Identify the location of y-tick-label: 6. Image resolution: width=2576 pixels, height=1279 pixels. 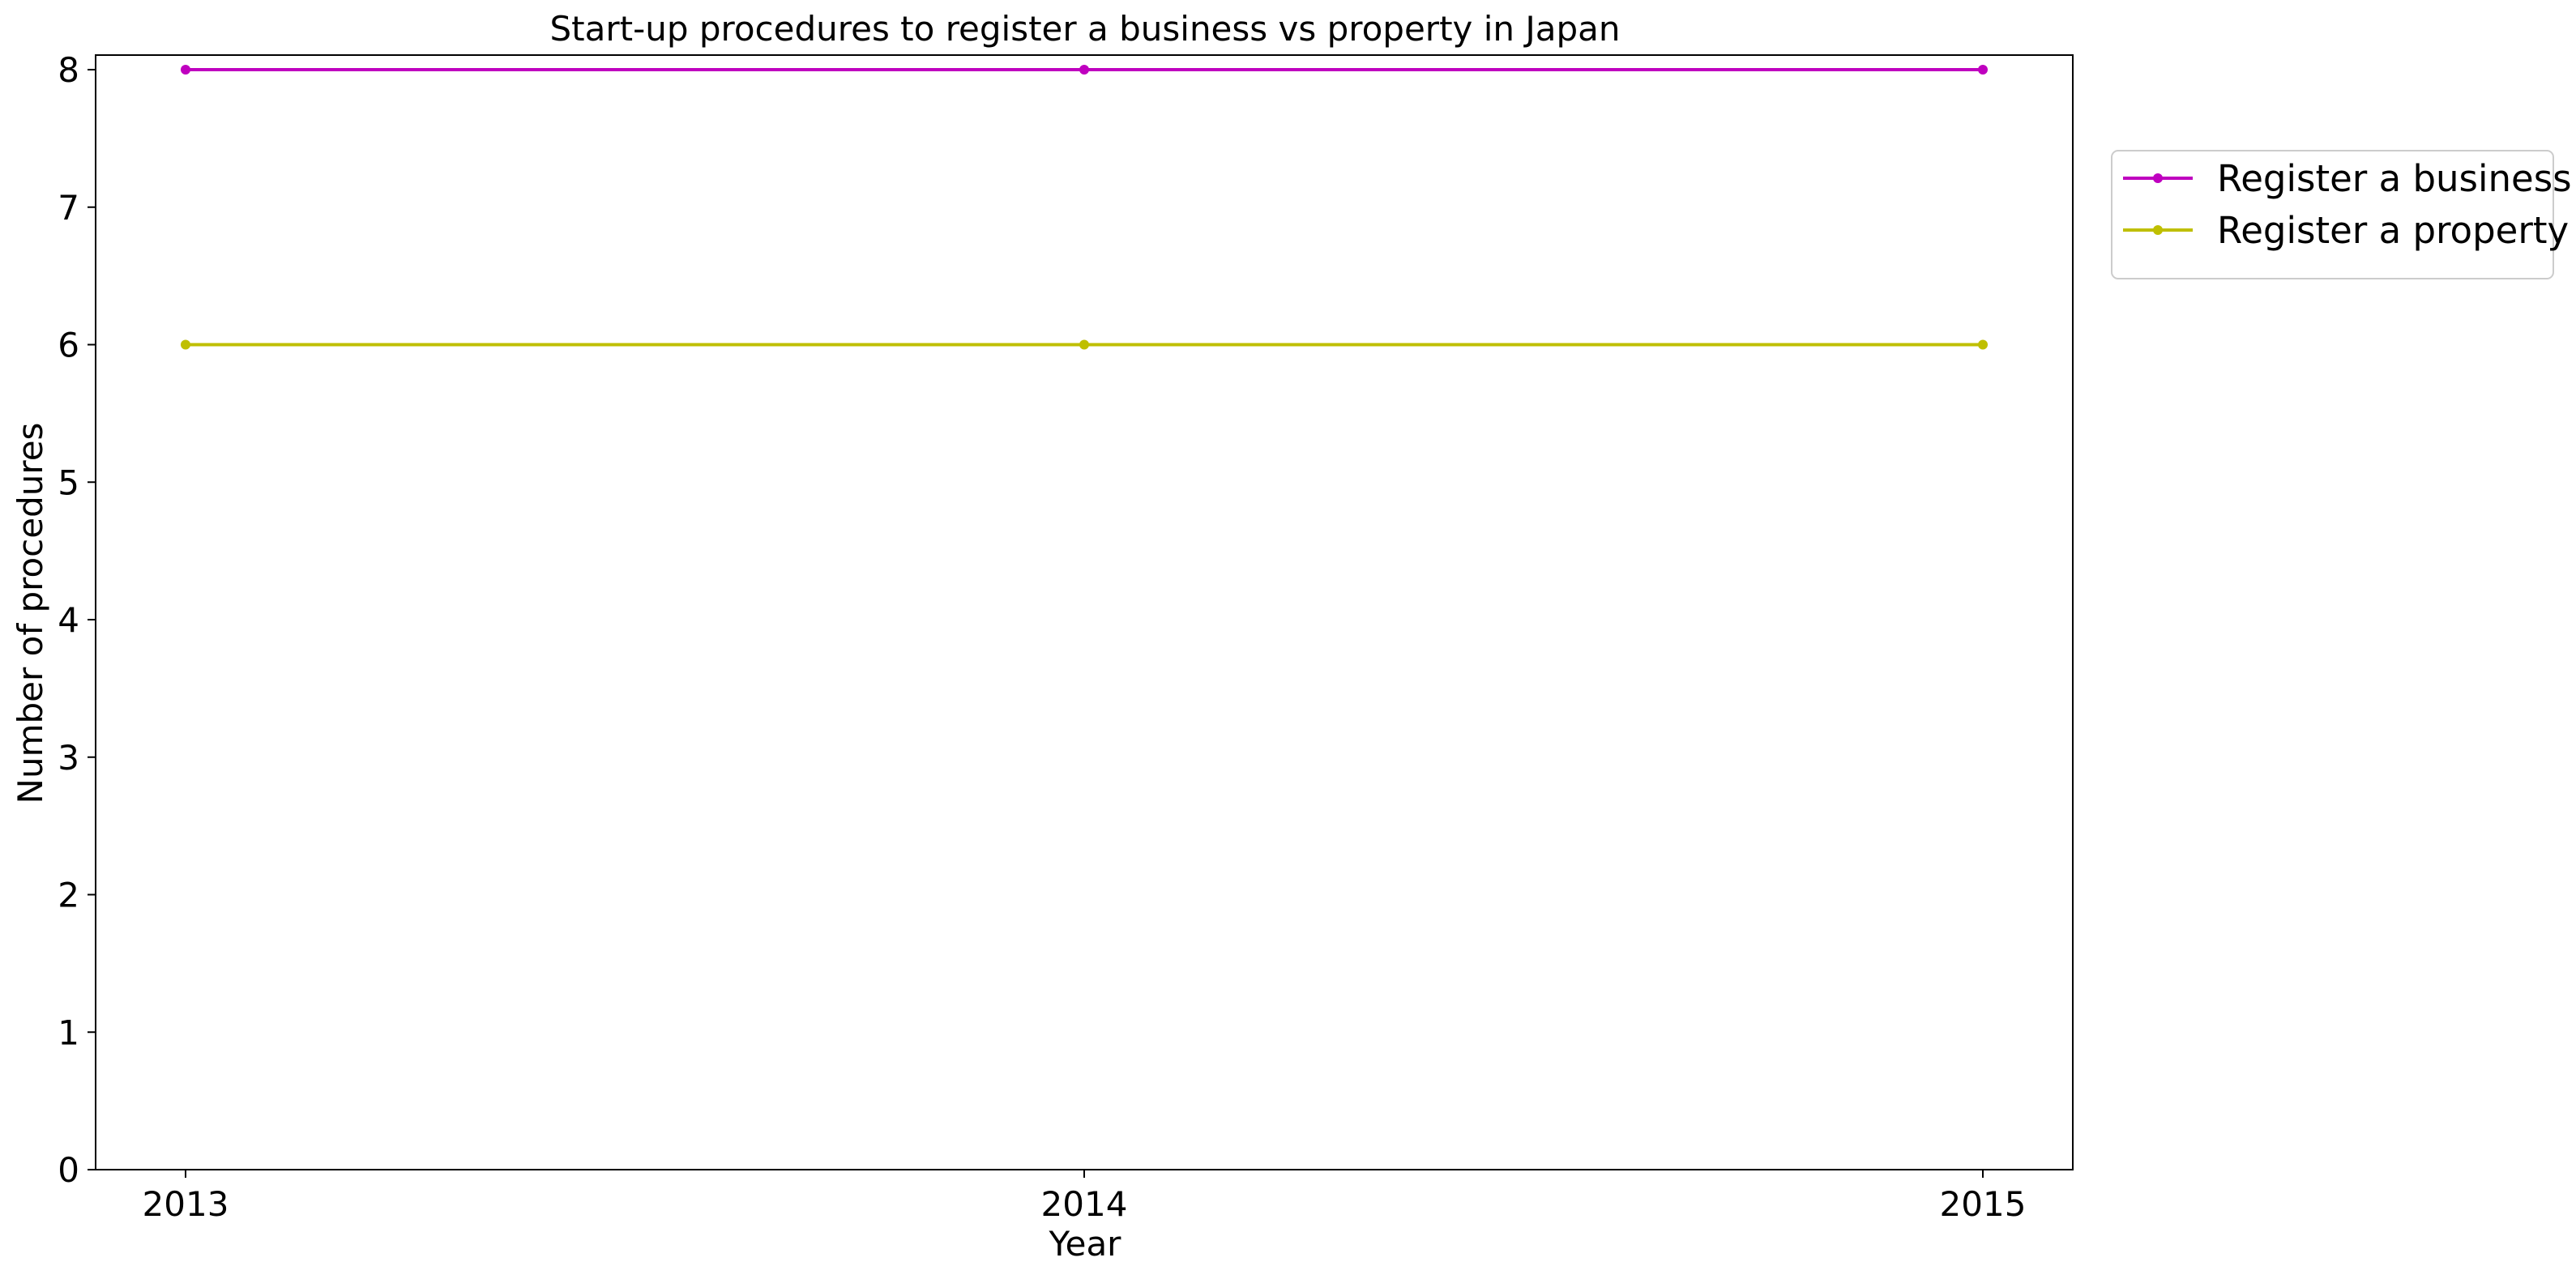
(68, 345).